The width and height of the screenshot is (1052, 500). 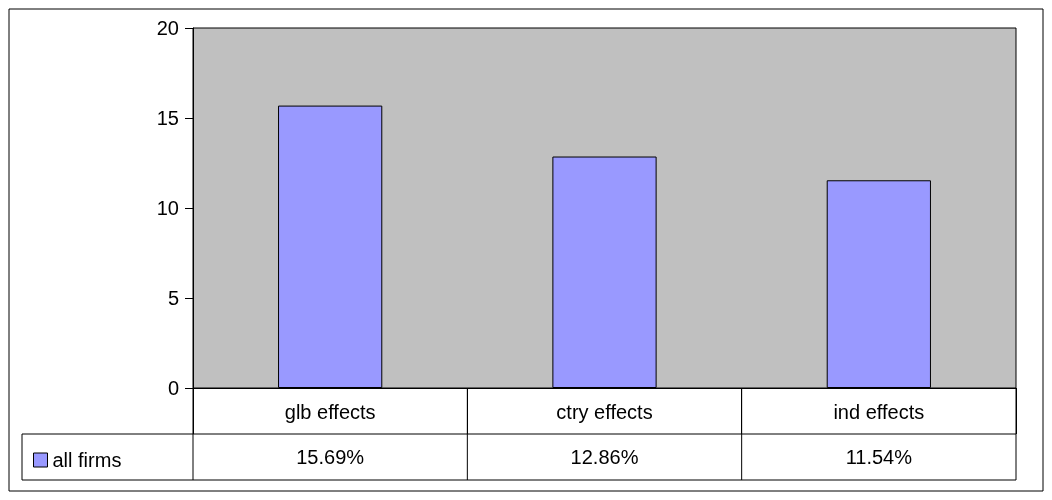 I want to click on data-label: 11.54%, so click(x=879, y=457).